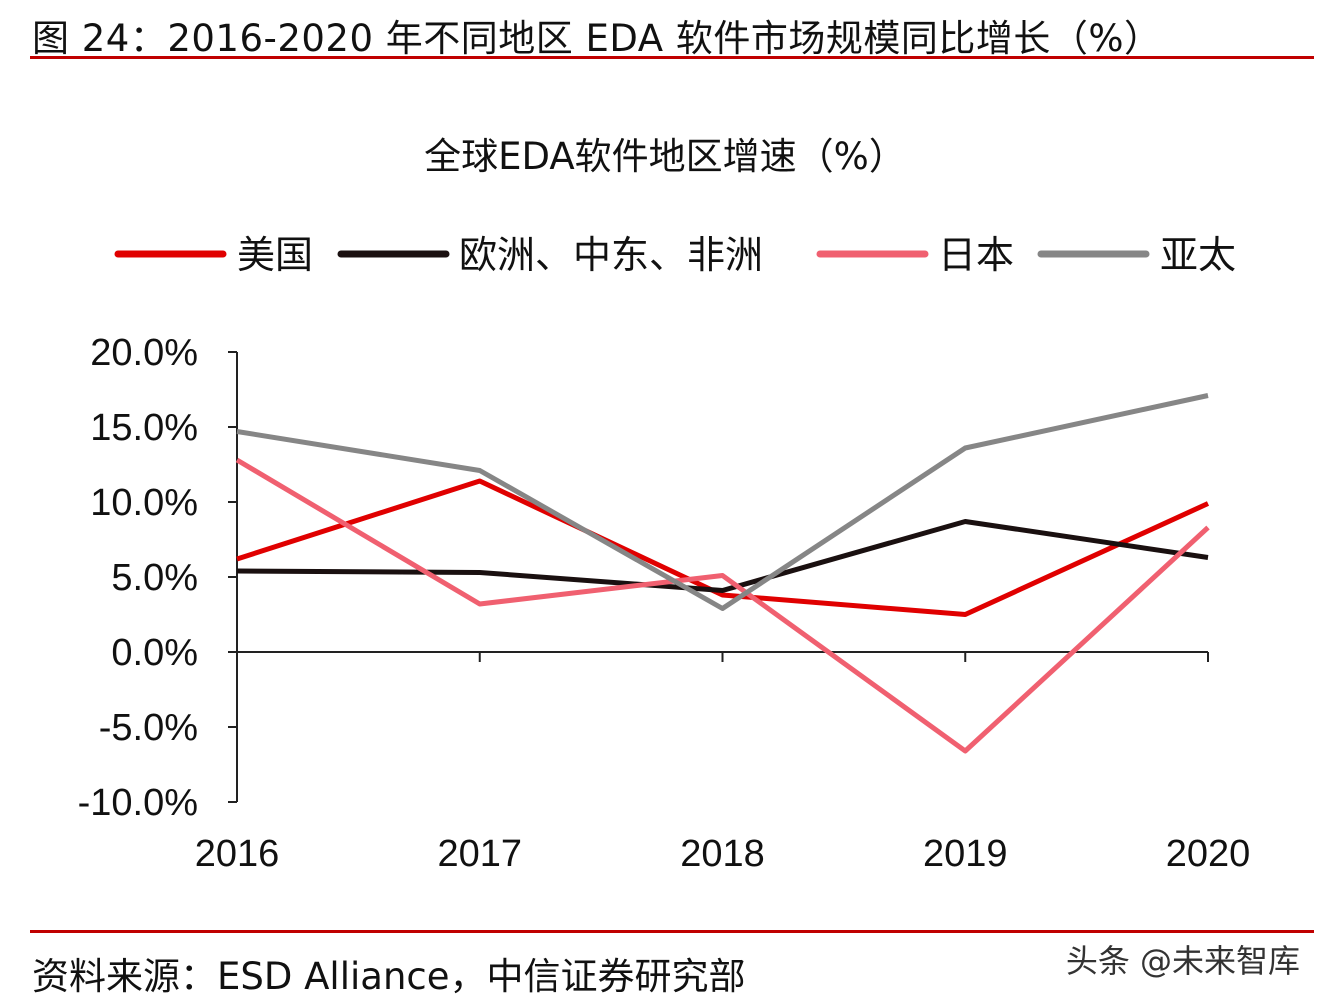  I want to click on bottom-divider, so click(672, 931).